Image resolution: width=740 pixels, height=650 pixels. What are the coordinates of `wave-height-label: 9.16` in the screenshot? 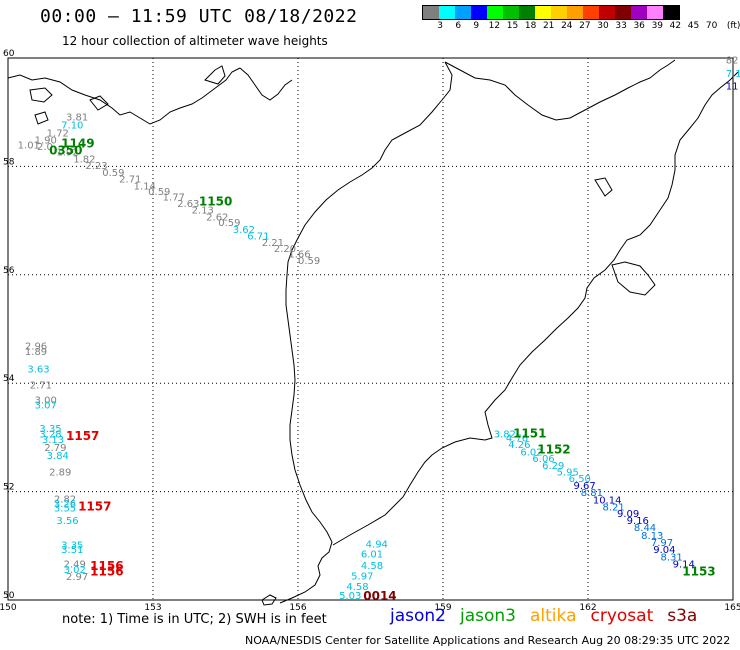 It's located at (638, 521).